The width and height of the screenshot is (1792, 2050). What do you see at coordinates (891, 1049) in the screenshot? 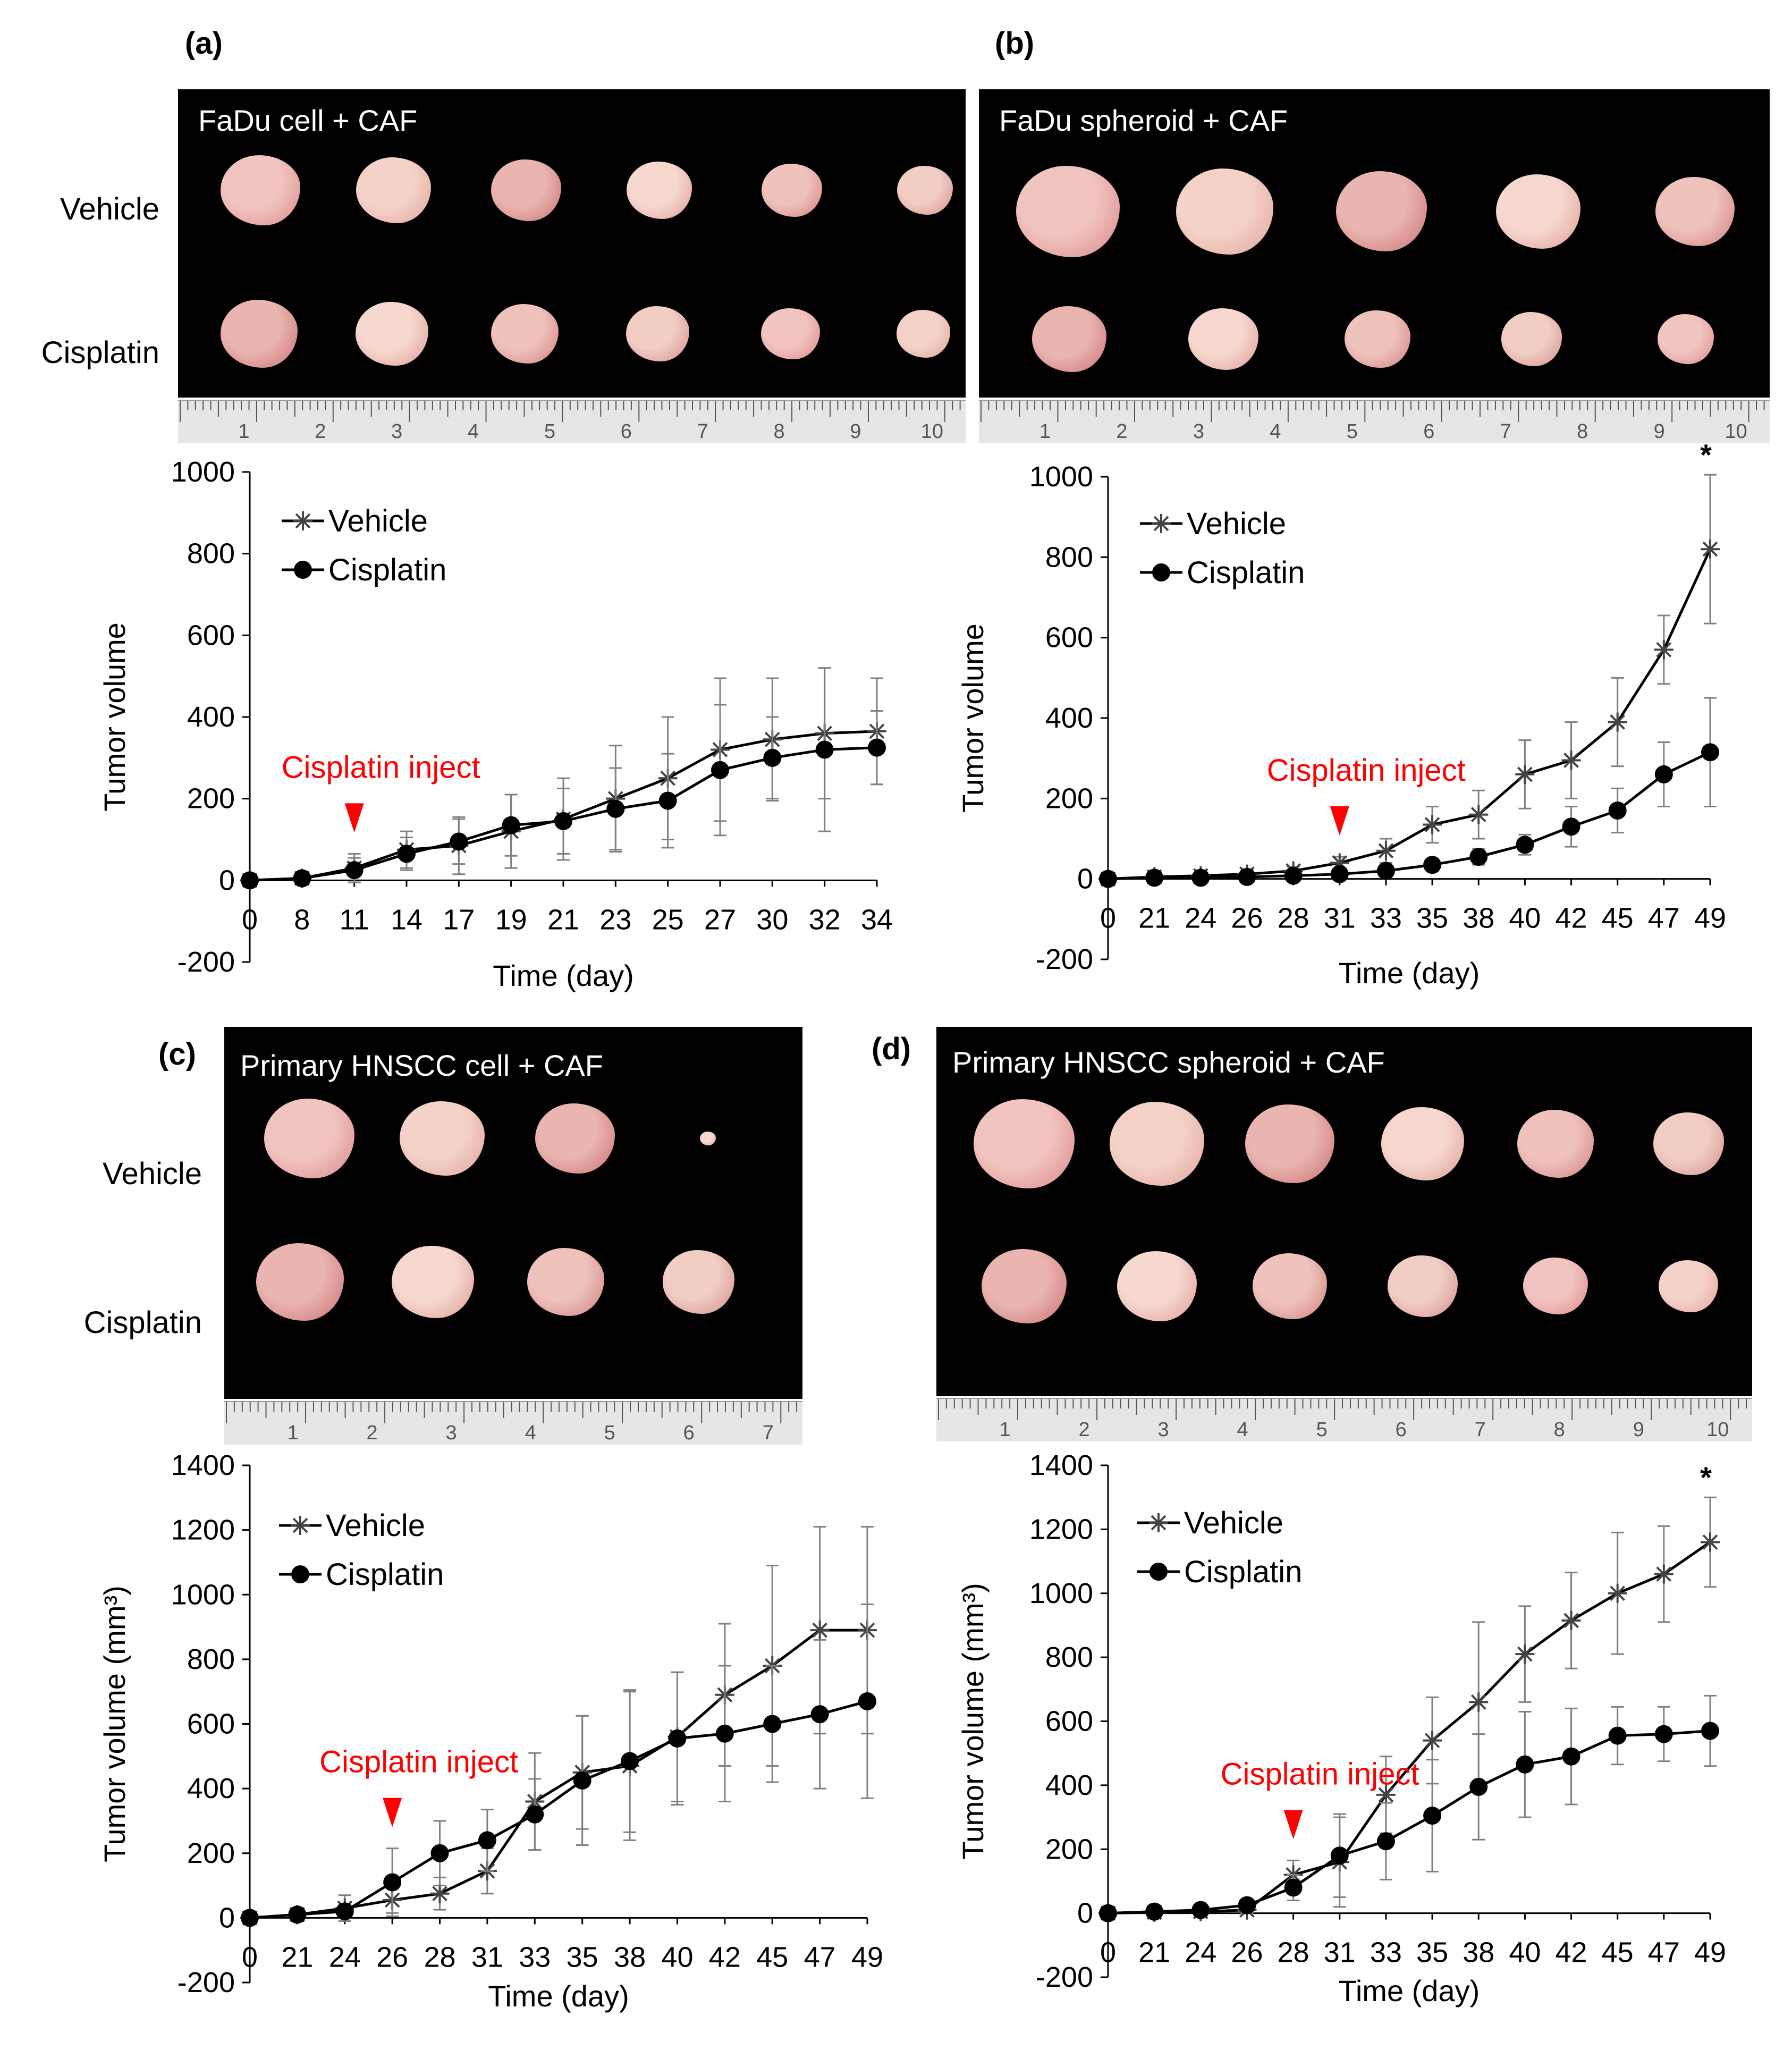
I see `panel-label-d: (d)` at bounding box center [891, 1049].